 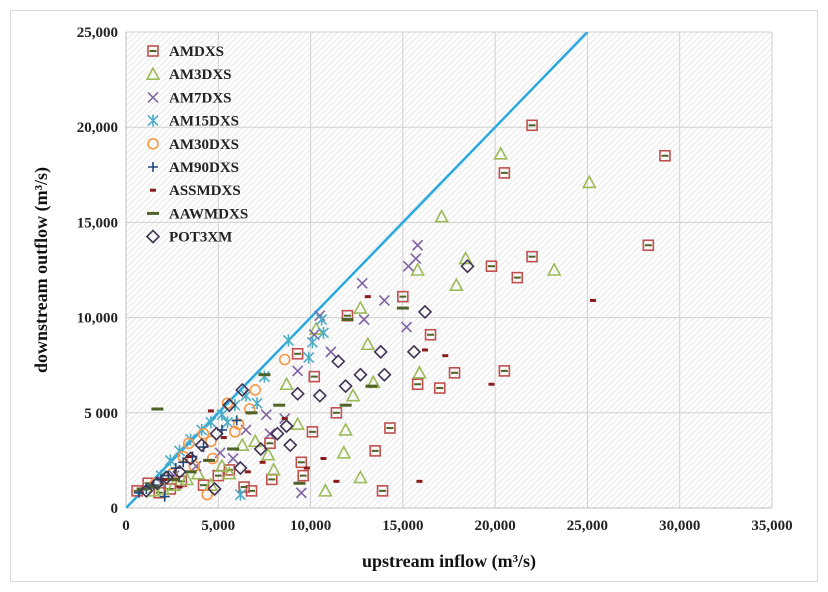 What do you see at coordinates (495, 526) in the screenshot?
I see `x-tick-label: 20,000` at bounding box center [495, 526].